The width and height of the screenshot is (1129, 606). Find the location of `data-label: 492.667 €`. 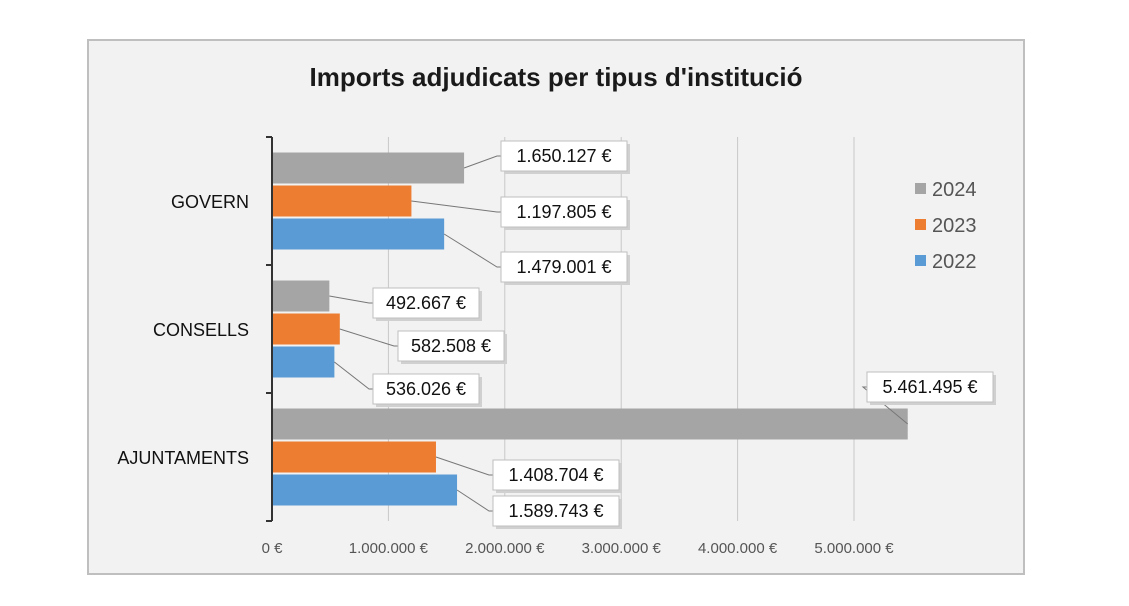

data-label: 492.667 € is located at coordinates (426, 303).